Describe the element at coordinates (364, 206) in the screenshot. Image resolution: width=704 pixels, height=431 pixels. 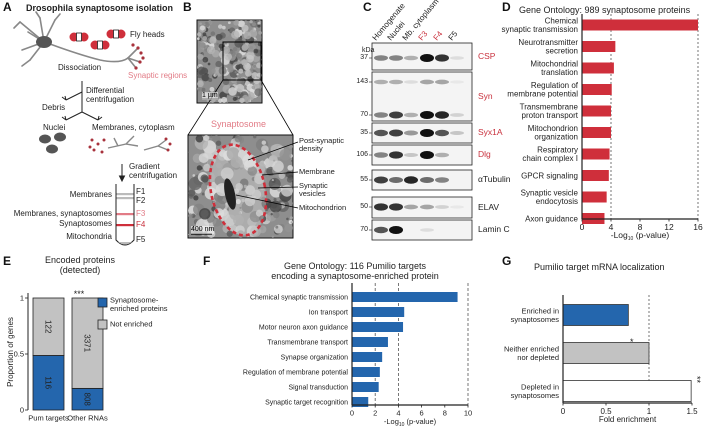
I see `mw-marker: 50` at that location.